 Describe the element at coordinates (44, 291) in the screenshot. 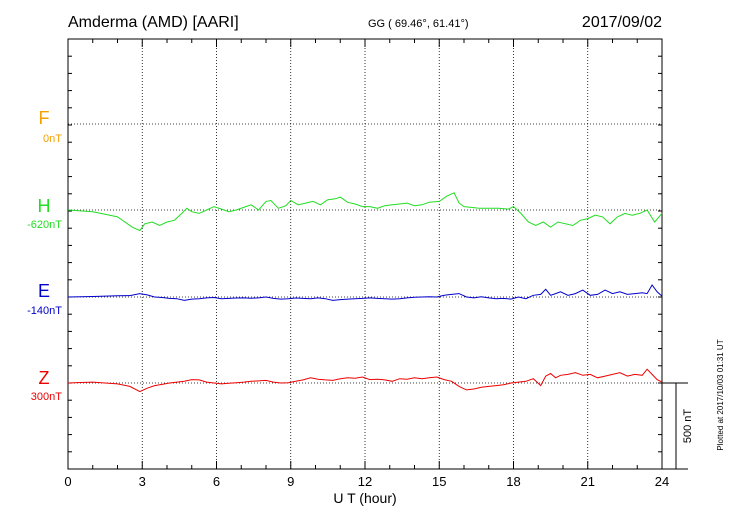

I see `series-name-E: E` at that location.